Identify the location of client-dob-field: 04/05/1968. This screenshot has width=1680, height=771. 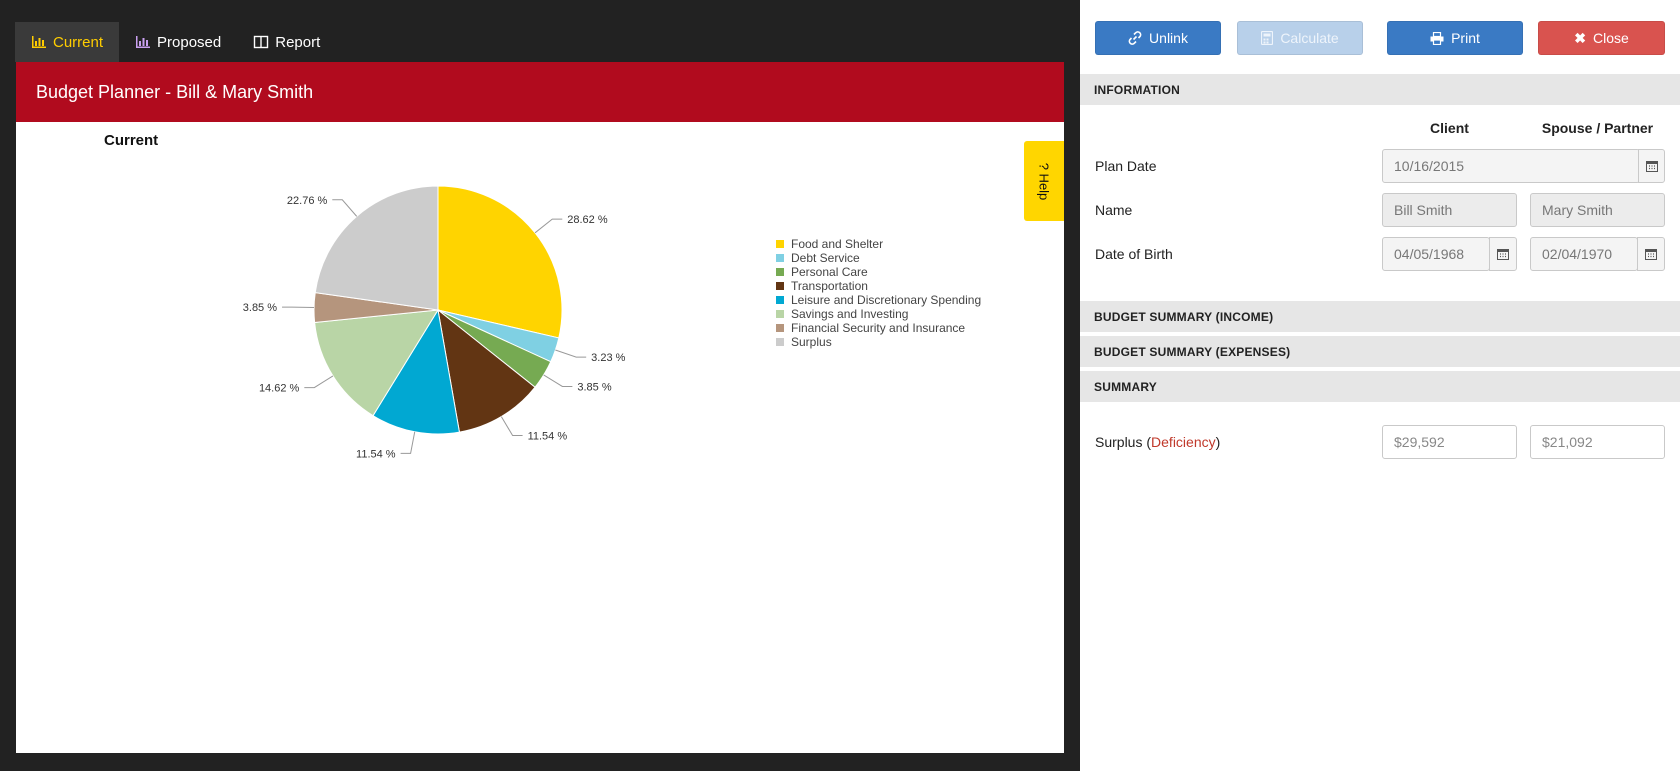
(1436, 254).